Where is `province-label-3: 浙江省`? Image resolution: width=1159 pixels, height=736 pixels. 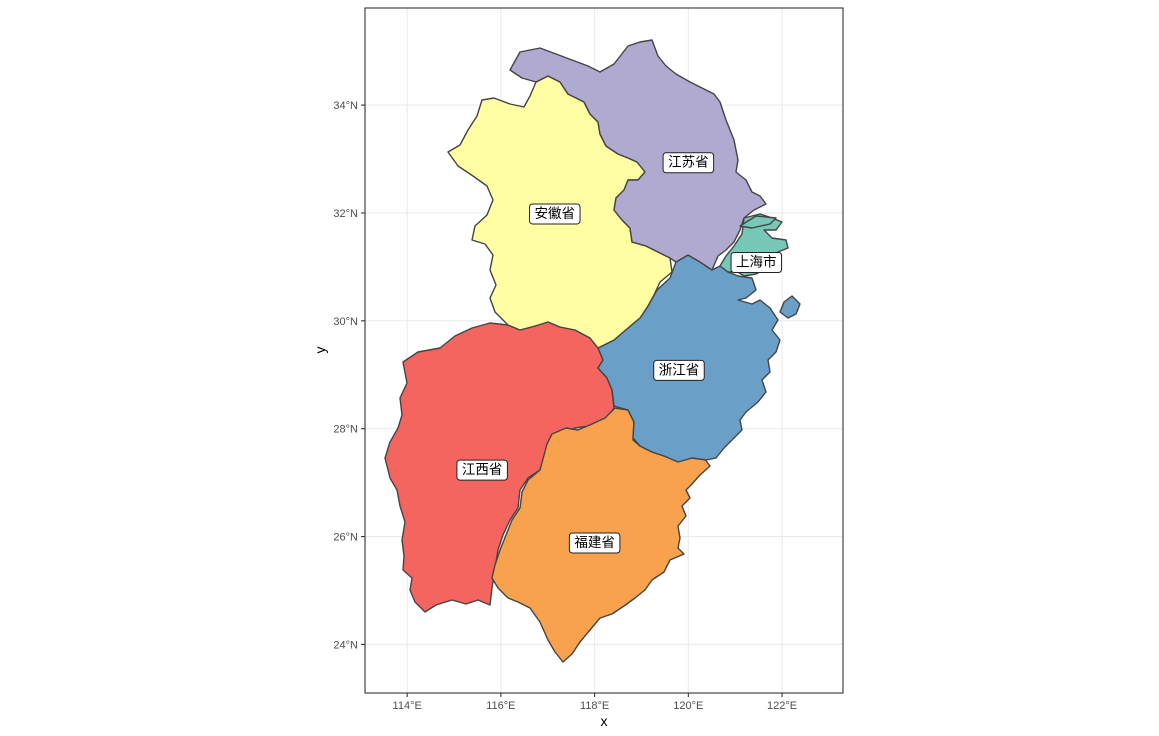 province-label-3: 浙江省 is located at coordinates (679, 370).